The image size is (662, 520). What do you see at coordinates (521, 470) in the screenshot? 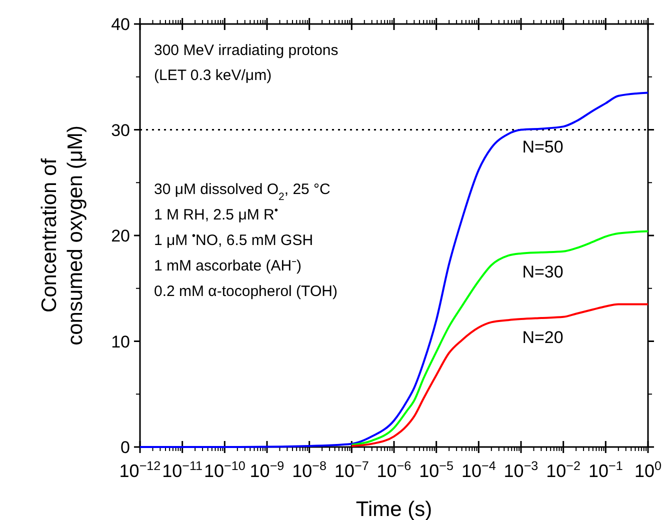
I see `x-tick-label: 10$^{−3}$` at bounding box center [521, 470].